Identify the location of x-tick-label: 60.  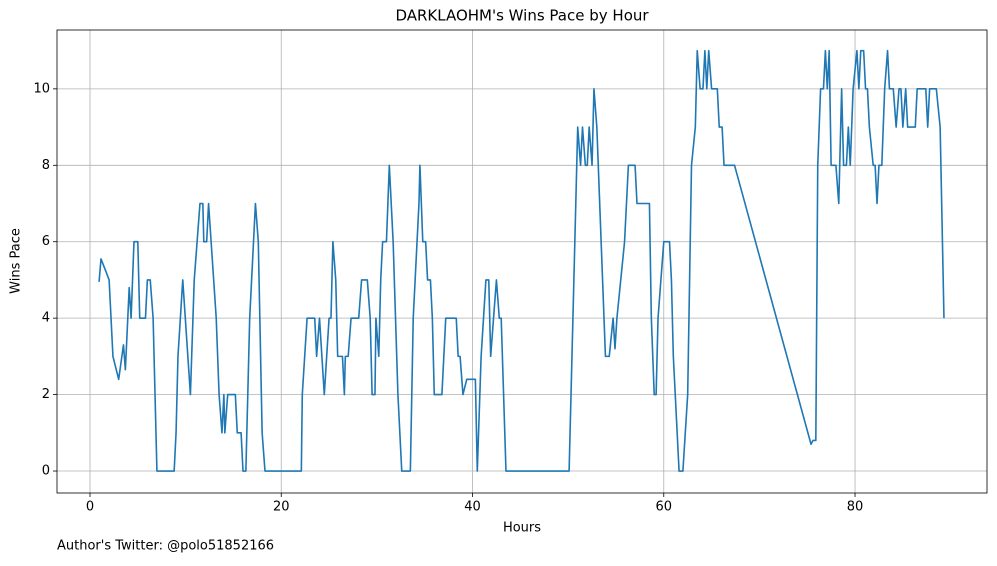
(663, 507).